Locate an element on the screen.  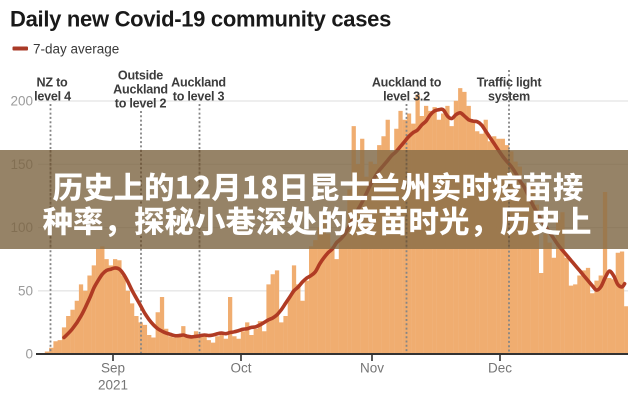
svg-text: level 4 is located at coordinates (52, 97).